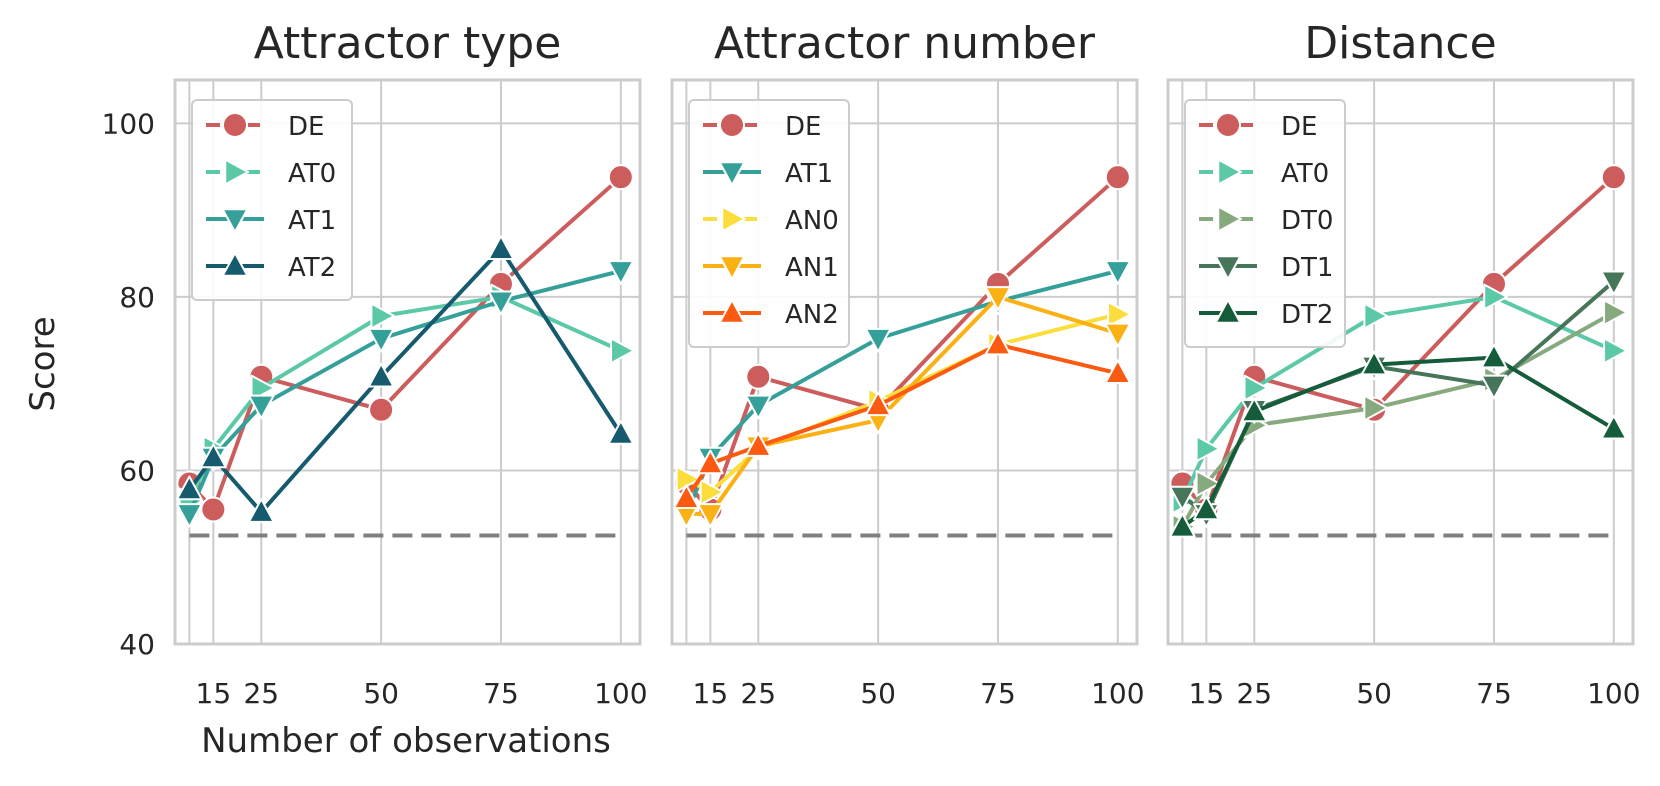 The width and height of the screenshot is (1660, 786). I want to click on panel-title: Attractor type, so click(408, 43).